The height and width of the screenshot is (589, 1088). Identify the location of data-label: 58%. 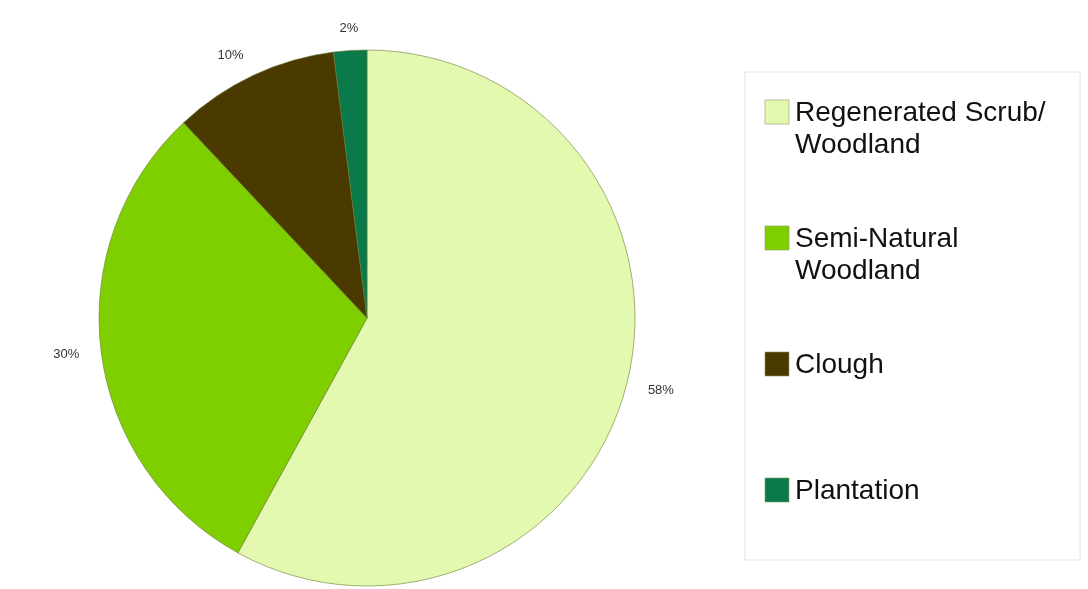
(661, 389).